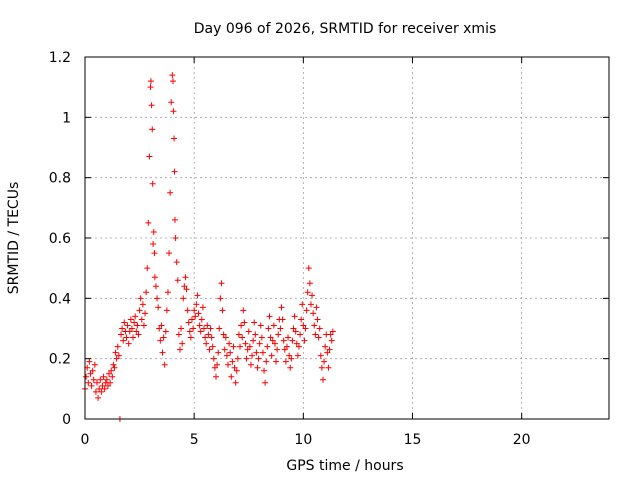 This screenshot has height=480, width=640. What do you see at coordinates (66, 118) in the screenshot?
I see `y-tick-label: 1` at bounding box center [66, 118].